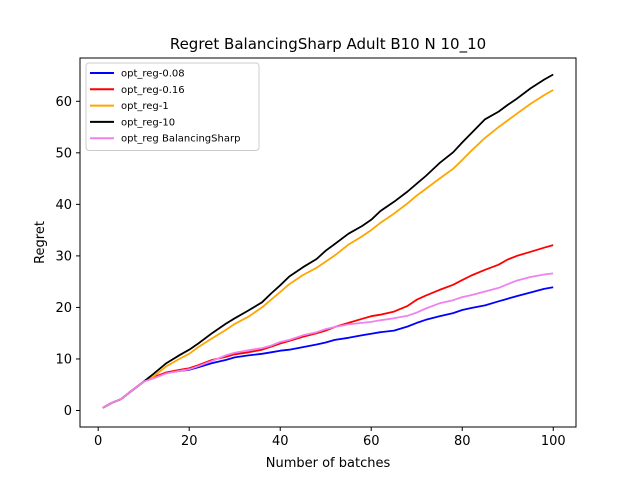  What do you see at coordinates (63, 205) in the screenshot?
I see `y-tick-label: 40` at bounding box center [63, 205].